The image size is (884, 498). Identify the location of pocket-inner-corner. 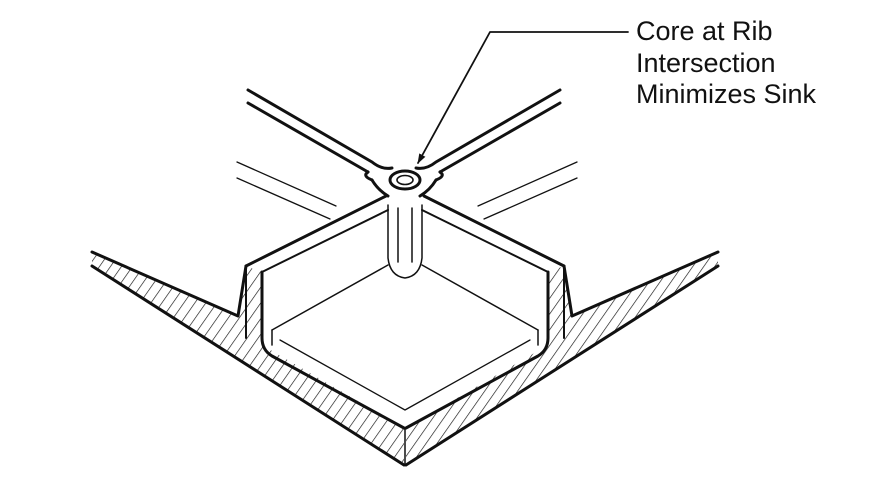
(405, 307).